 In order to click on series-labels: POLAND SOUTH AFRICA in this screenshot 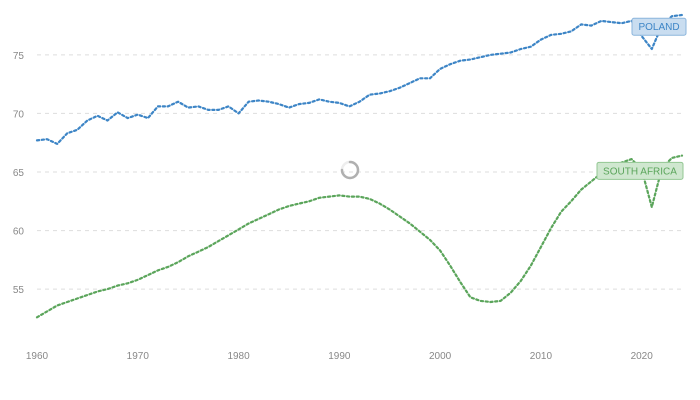, I will do `click(641, 98)`.